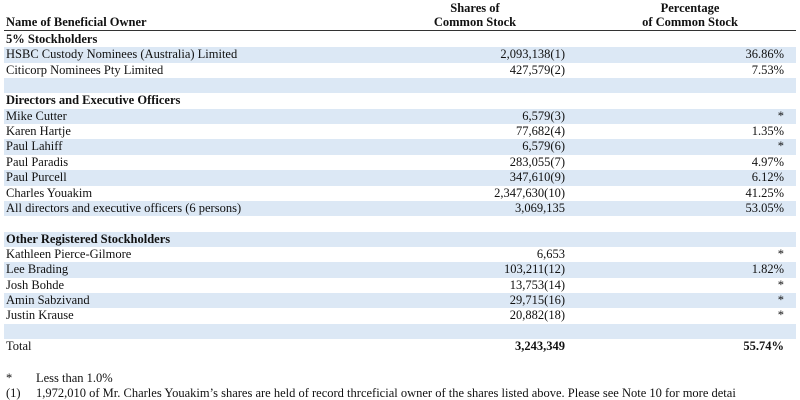  I want to click on table-row: Karen Hartje 77,682(4) 1.35%, so click(400, 131).